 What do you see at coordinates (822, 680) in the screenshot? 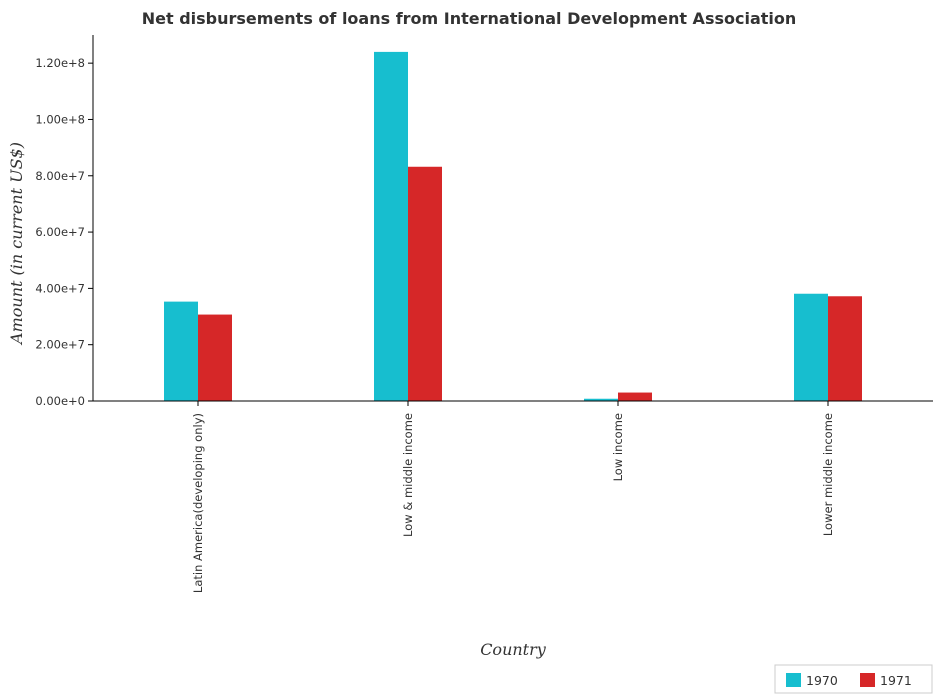
I see `legend-label-1970: 1970` at bounding box center [822, 680].